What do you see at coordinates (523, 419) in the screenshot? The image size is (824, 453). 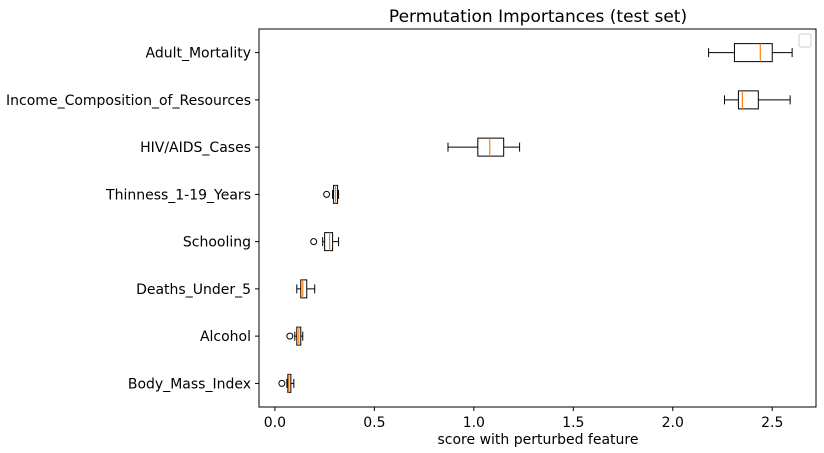 I see `x-axis: 0.0 0.5 1.0 1.5 2.0 2.5` at bounding box center [523, 419].